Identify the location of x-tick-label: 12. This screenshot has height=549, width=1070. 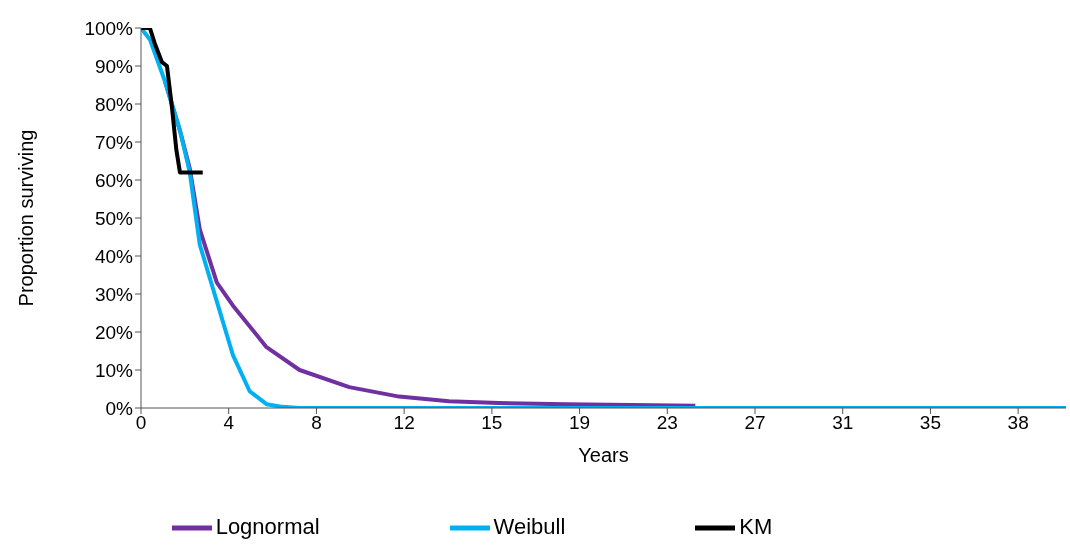
(404, 423).